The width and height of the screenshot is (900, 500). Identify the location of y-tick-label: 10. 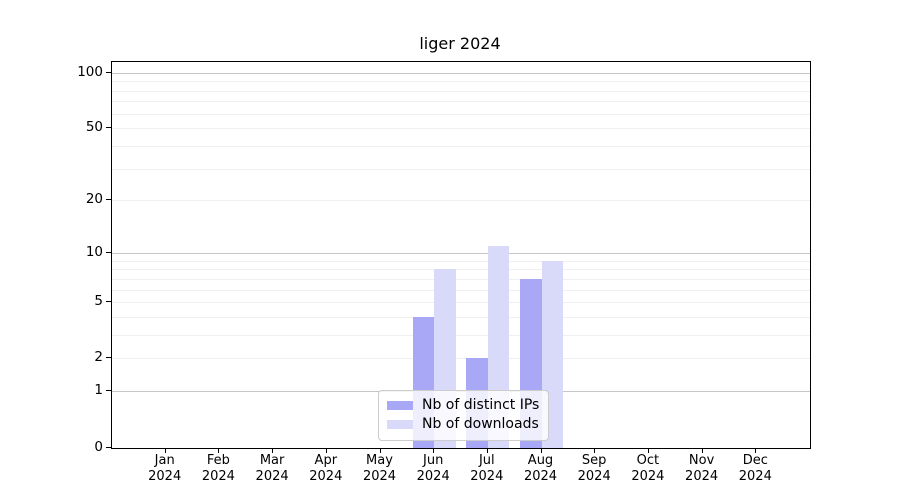
(94, 251).